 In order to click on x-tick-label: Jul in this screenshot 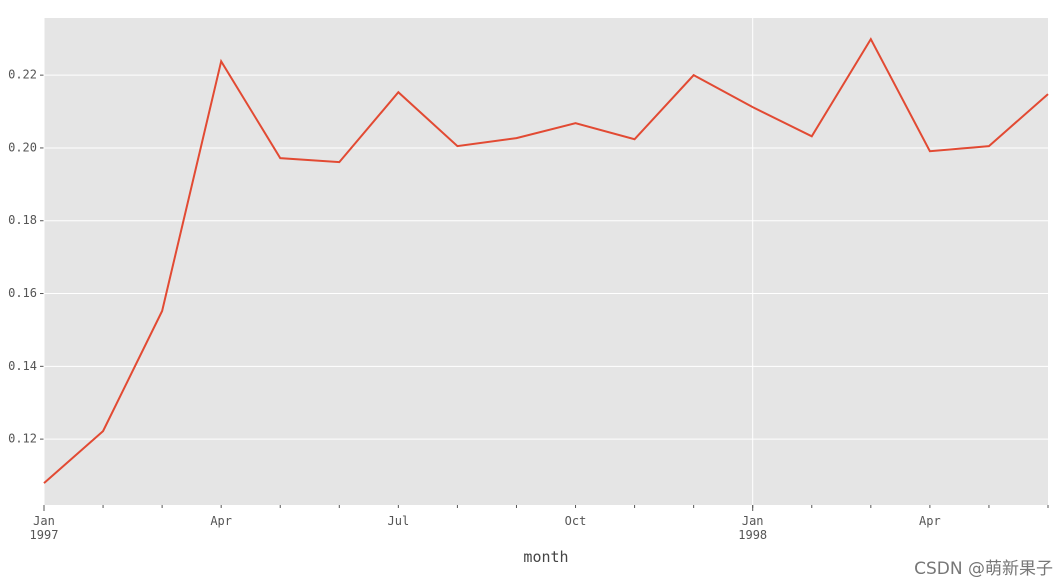, I will do `click(398, 521)`.